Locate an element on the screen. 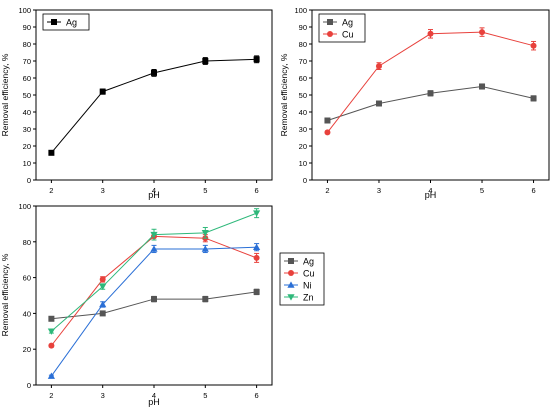 This screenshot has width=550, height=415. series-cu is located at coordinates (430, 81).